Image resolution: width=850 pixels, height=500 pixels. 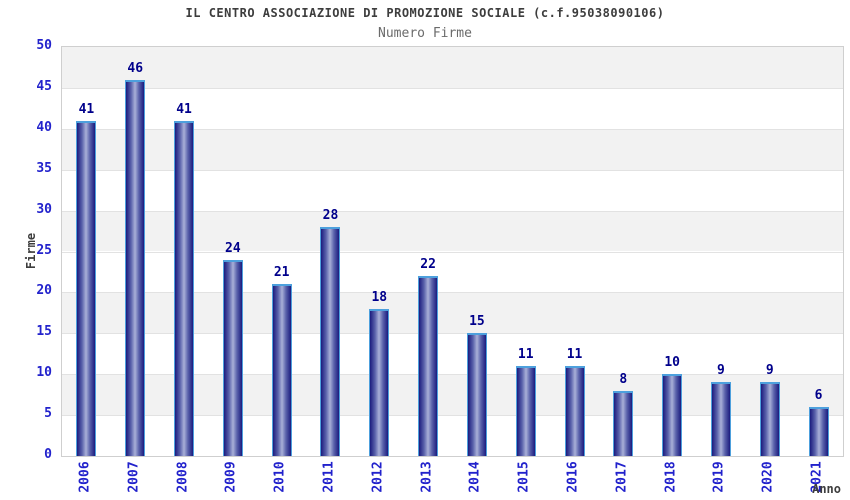 What do you see at coordinates (44, 291) in the screenshot?
I see `y-tick-label: 20` at bounding box center [44, 291].